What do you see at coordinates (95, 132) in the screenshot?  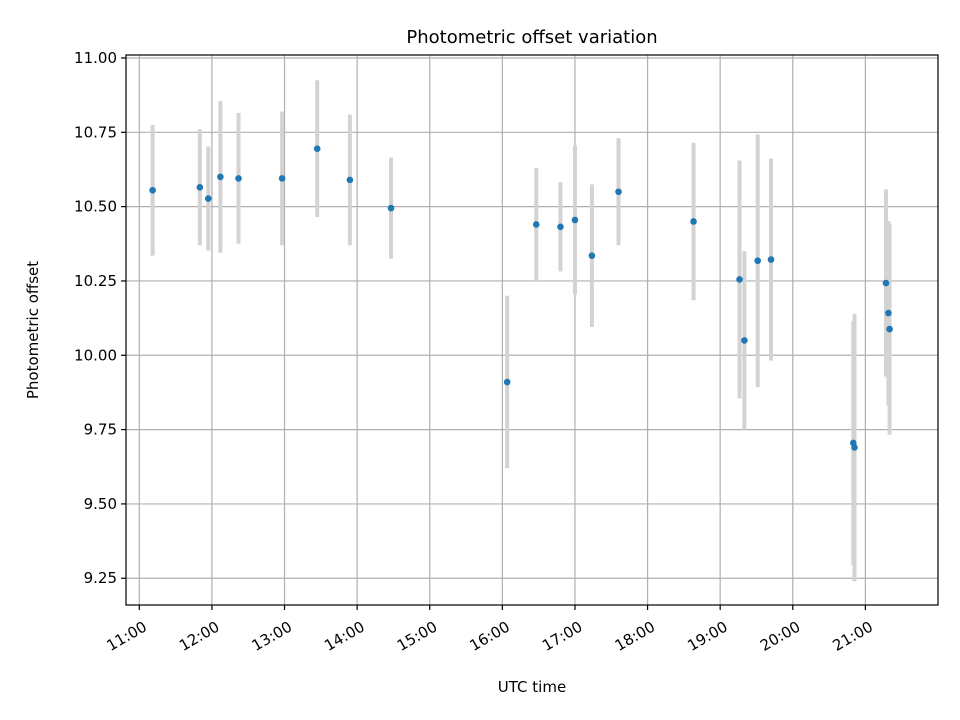 I see `y-tick-label: 10.75` at bounding box center [95, 132].